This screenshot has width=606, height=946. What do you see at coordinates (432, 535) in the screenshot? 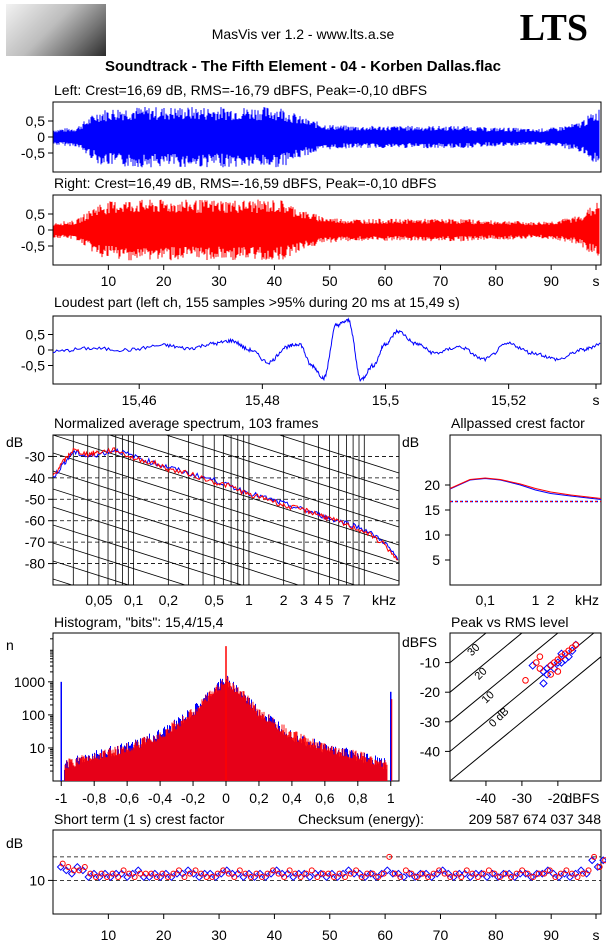
I see `y-tick-label: 10` at bounding box center [432, 535].